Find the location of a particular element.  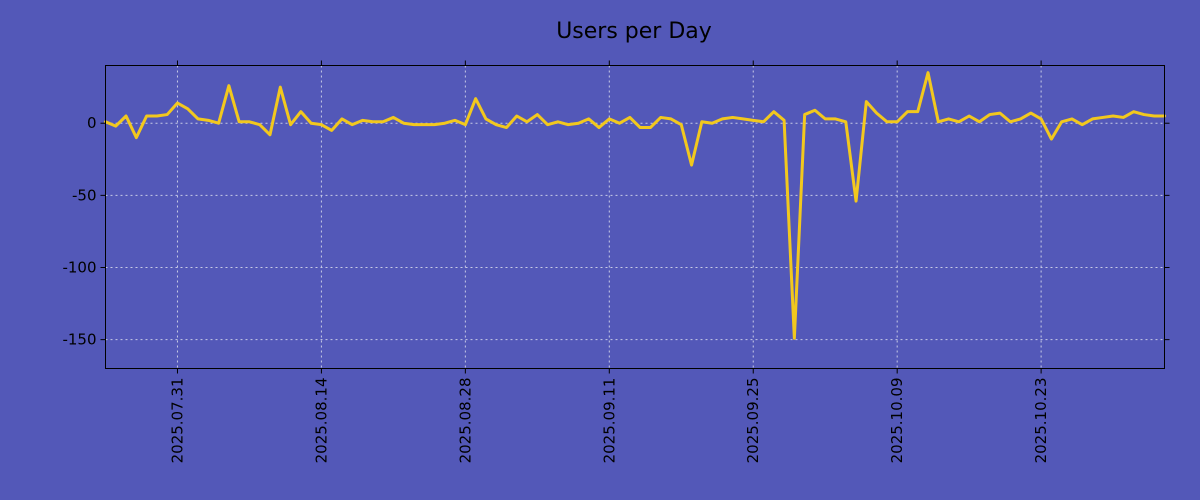

x-tick-label: 2025.08.14 is located at coordinates (321, 421).